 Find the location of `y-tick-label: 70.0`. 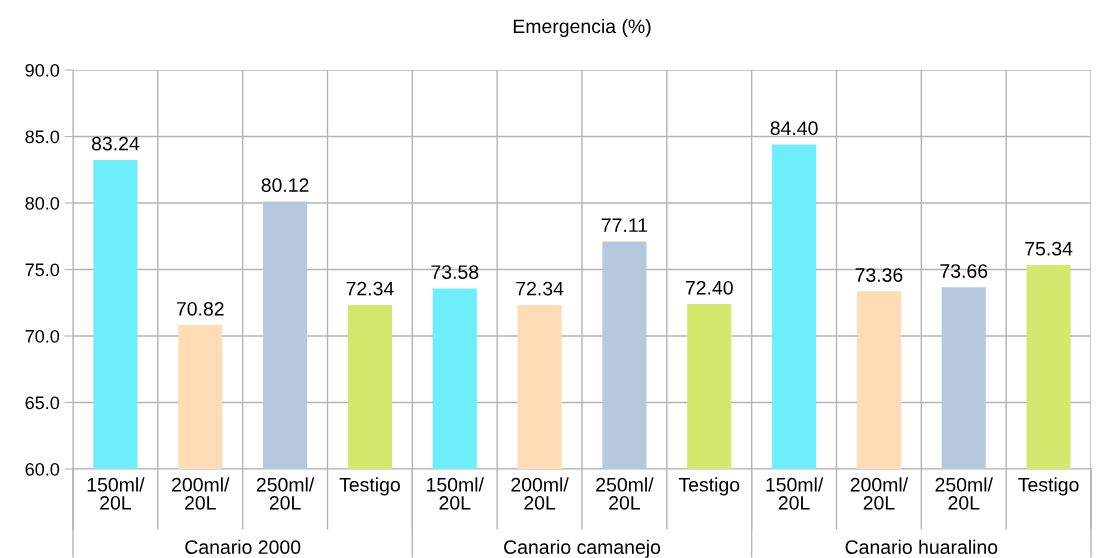

y-tick-label: 70.0 is located at coordinates (42, 336).